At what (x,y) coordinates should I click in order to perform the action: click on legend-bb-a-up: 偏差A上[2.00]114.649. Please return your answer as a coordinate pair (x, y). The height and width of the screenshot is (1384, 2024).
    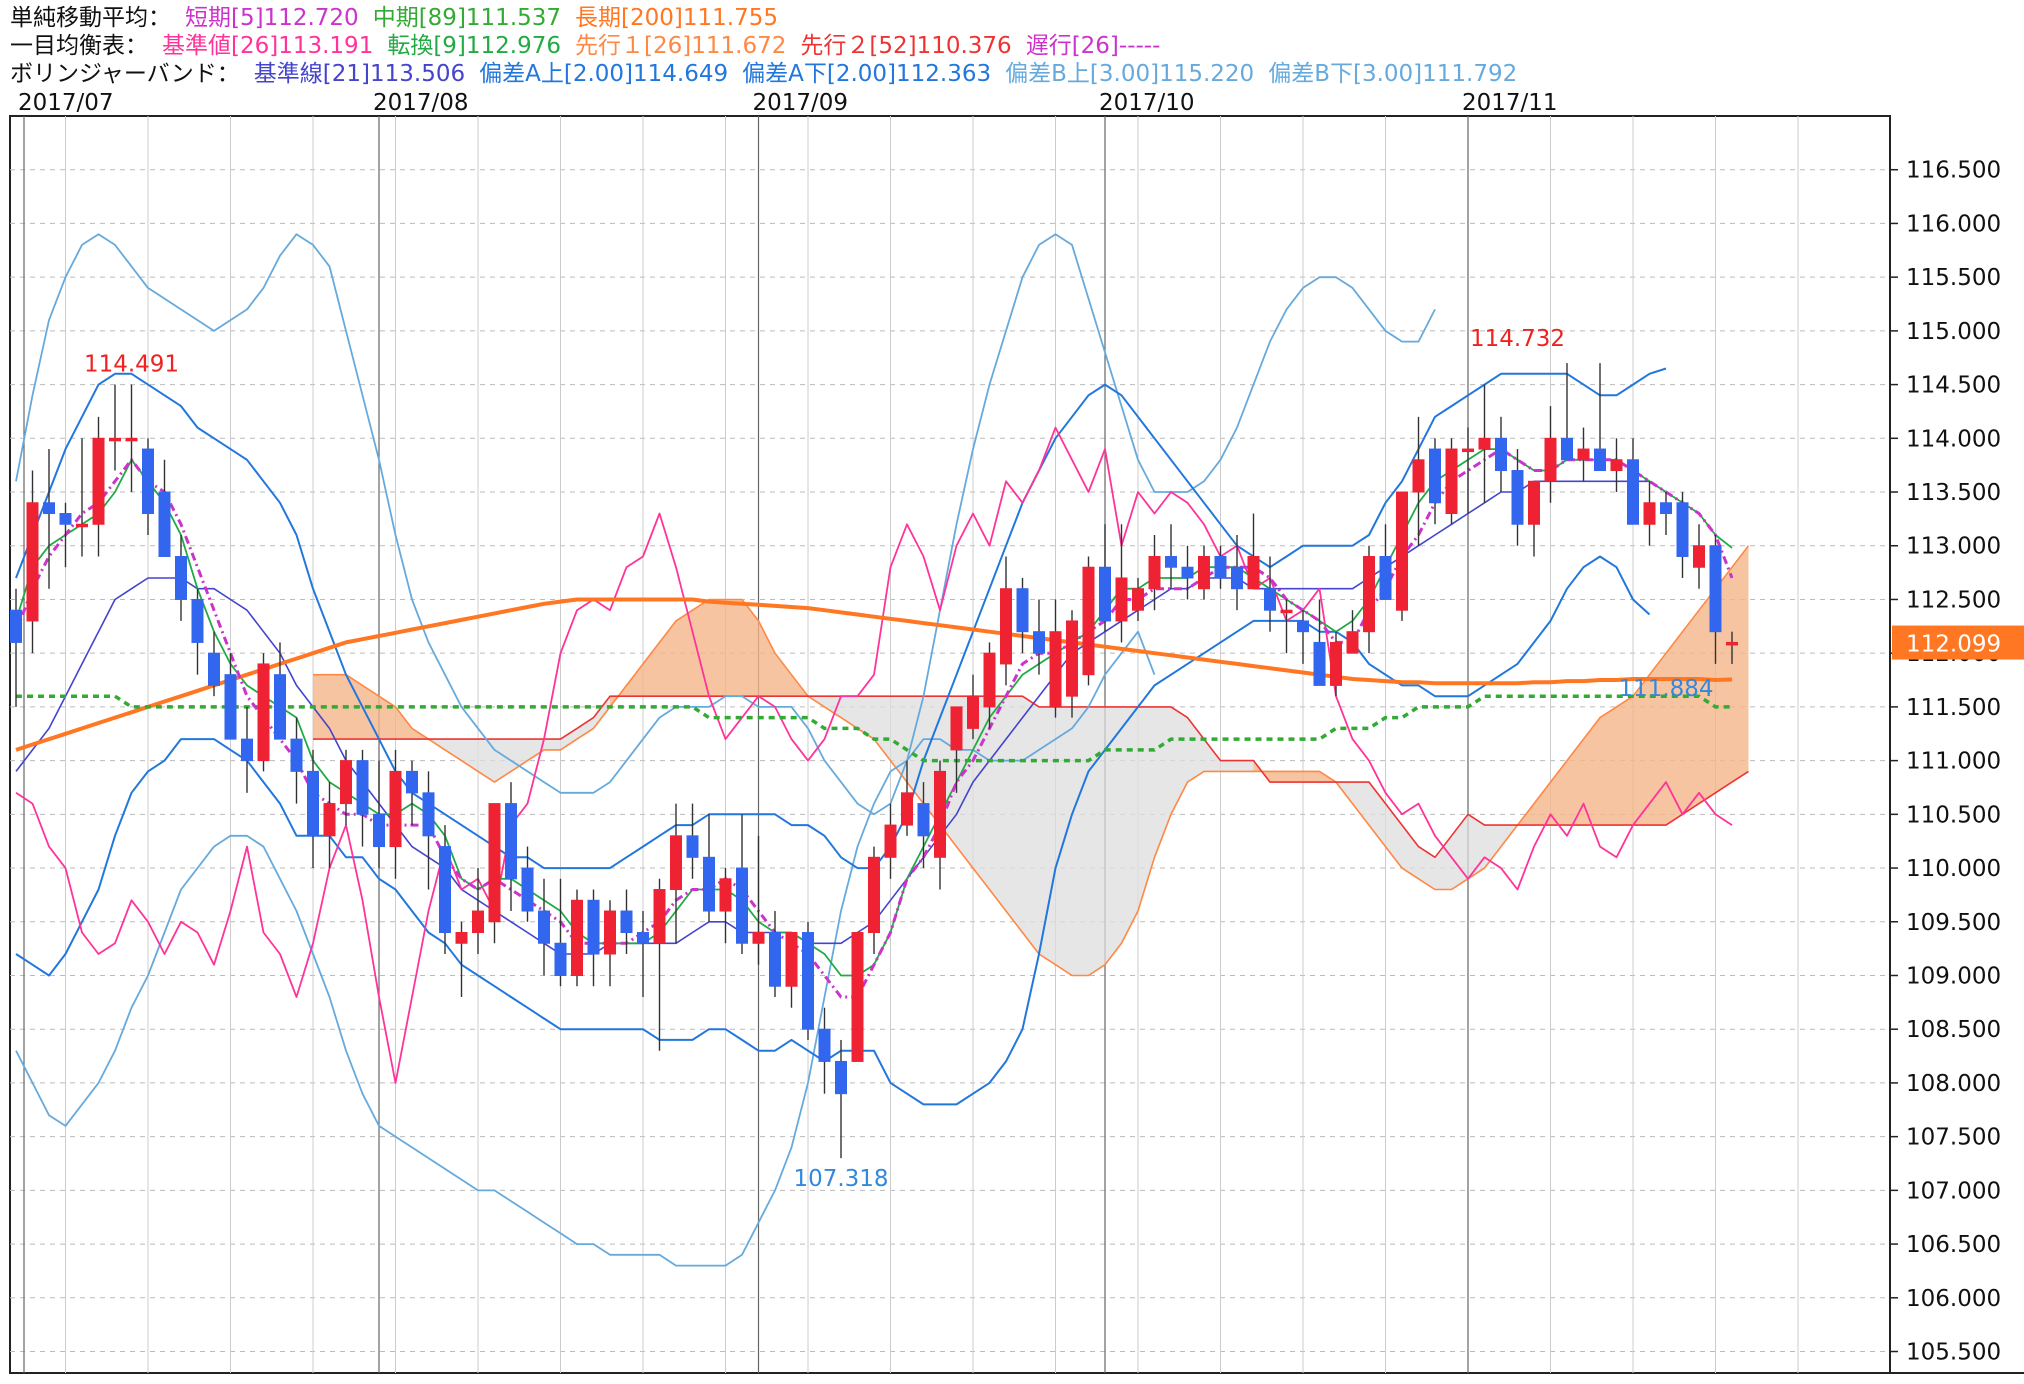
    Looking at the image, I should click on (604, 74).